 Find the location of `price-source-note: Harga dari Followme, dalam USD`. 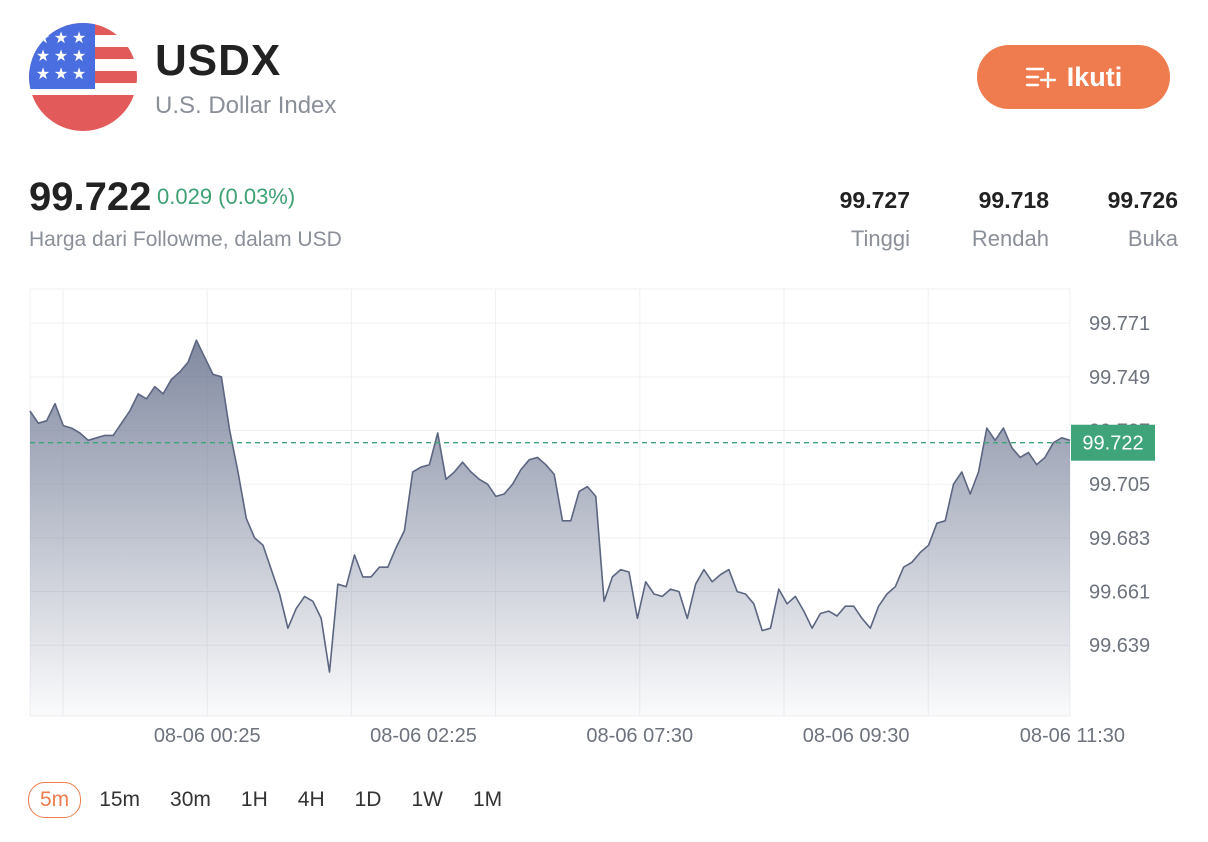

price-source-note: Harga dari Followme, dalam USD is located at coordinates (185, 239).